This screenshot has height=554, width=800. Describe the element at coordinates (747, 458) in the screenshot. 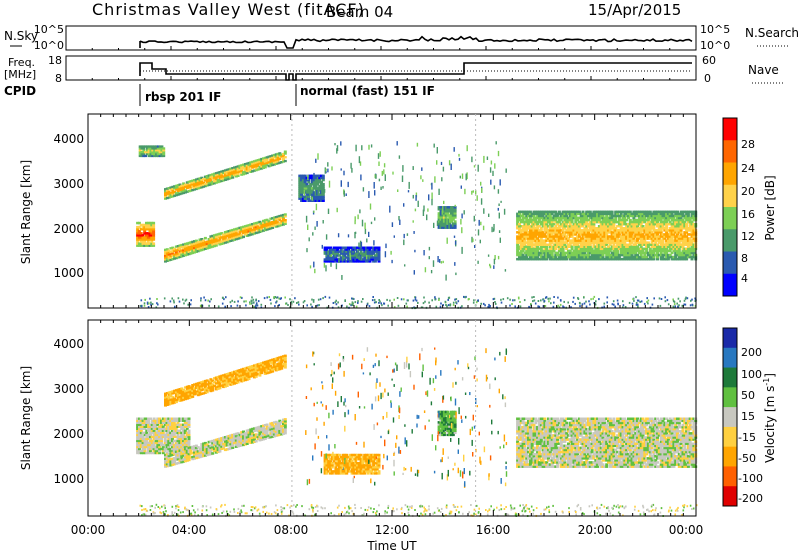

I see `vel-cbar-tick-neg50: -50` at that location.